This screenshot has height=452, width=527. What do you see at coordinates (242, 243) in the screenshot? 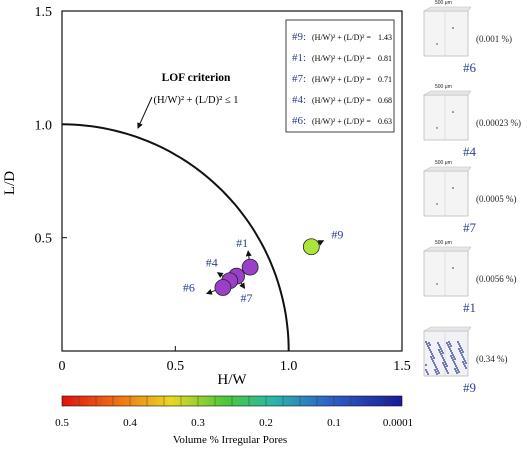
I see `point-label: #1` at bounding box center [242, 243].